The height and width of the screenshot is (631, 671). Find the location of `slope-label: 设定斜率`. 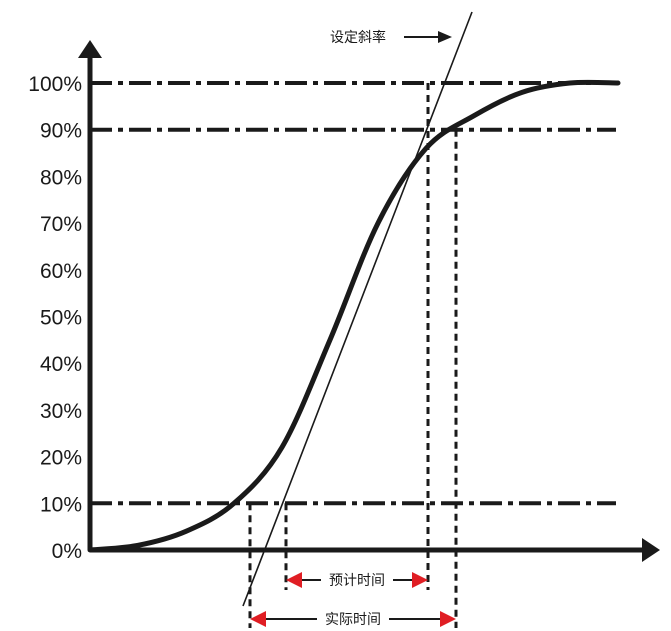

slope-label: 设定斜率 is located at coordinates (358, 37).